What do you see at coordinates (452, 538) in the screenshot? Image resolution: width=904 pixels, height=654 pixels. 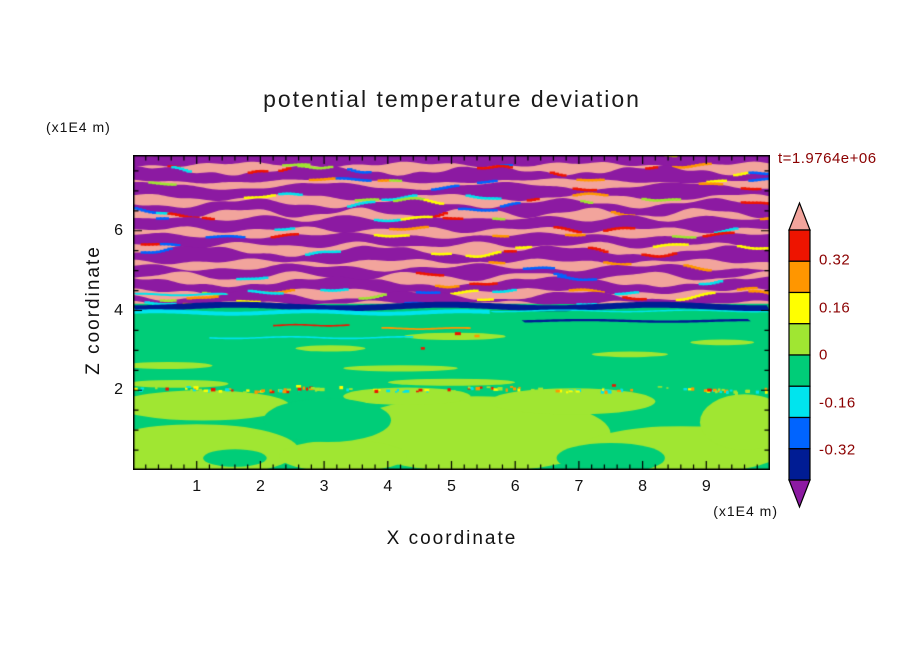 I see `x-axis-title: X coordinate` at bounding box center [452, 538].